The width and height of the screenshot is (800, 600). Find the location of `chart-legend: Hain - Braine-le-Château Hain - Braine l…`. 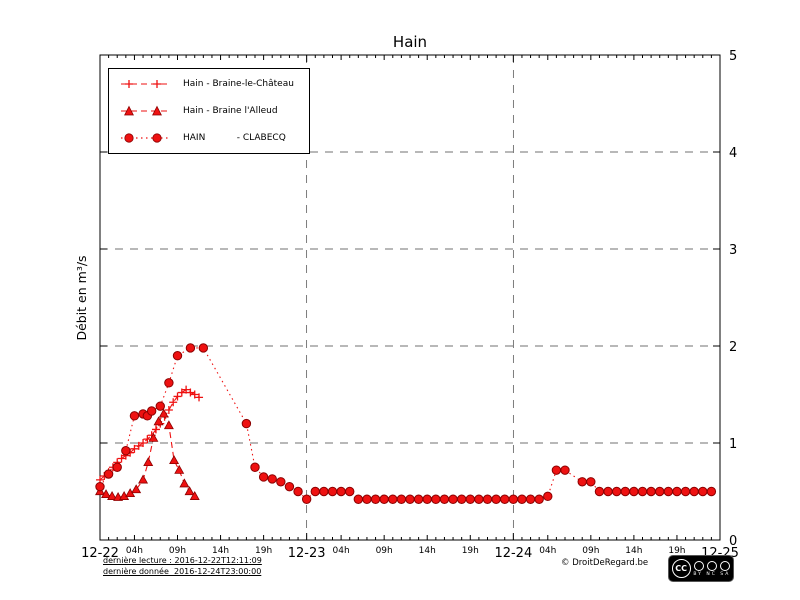

chart-legend: Hain - Braine-le-Château Hain - Braine l… is located at coordinates (209, 111).